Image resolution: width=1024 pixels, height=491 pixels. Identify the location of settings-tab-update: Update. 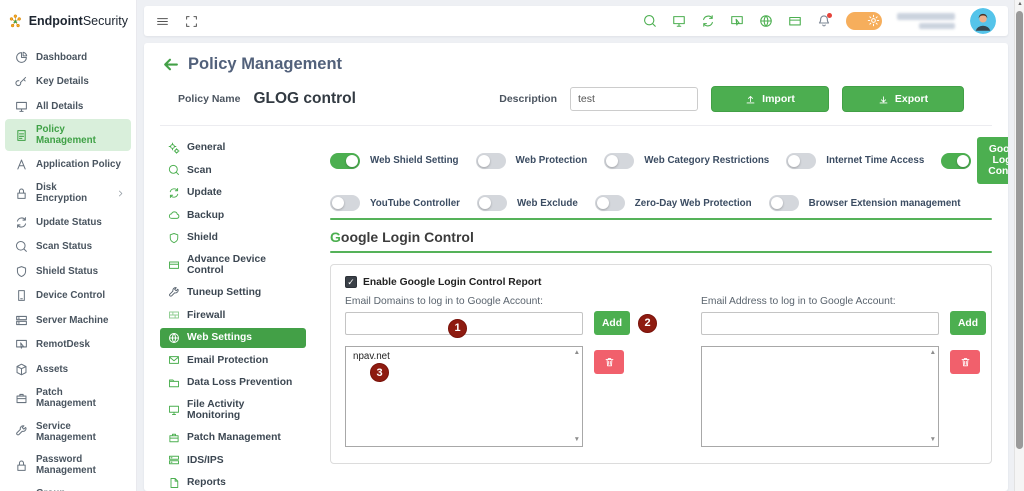
(233, 193).